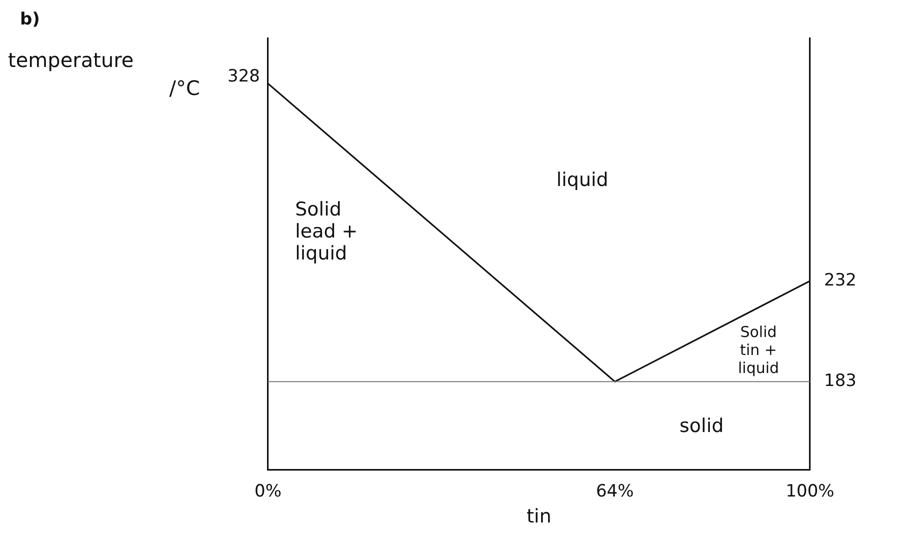 Image resolution: width=909 pixels, height=533 pixels. Describe the element at coordinates (582, 179) in the screenshot. I see `annotation: liquid` at that location.